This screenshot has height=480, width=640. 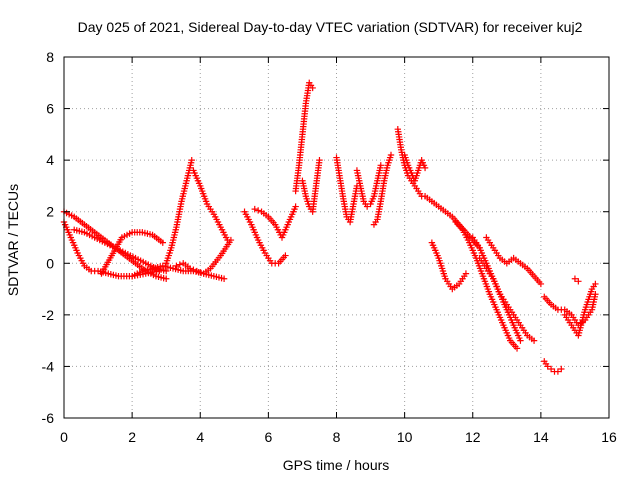 I want to click on series-trace-x, so click(x=553, y=366).